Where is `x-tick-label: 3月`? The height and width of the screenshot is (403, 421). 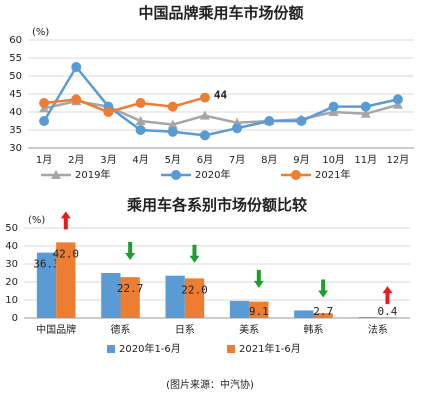
x-tick-label: 3月 is located at coordinates (108, 160).